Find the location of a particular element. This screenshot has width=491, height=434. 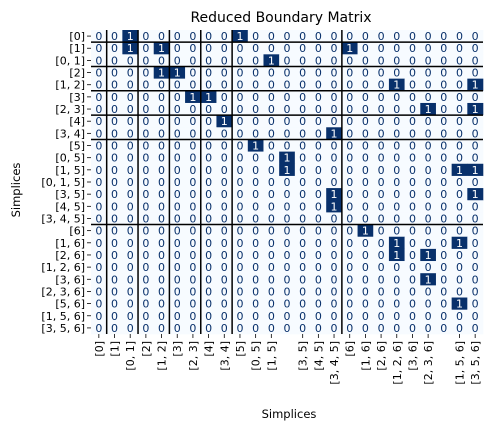

y-tick-label: [1, 5] is located at coordinates (70, 170).